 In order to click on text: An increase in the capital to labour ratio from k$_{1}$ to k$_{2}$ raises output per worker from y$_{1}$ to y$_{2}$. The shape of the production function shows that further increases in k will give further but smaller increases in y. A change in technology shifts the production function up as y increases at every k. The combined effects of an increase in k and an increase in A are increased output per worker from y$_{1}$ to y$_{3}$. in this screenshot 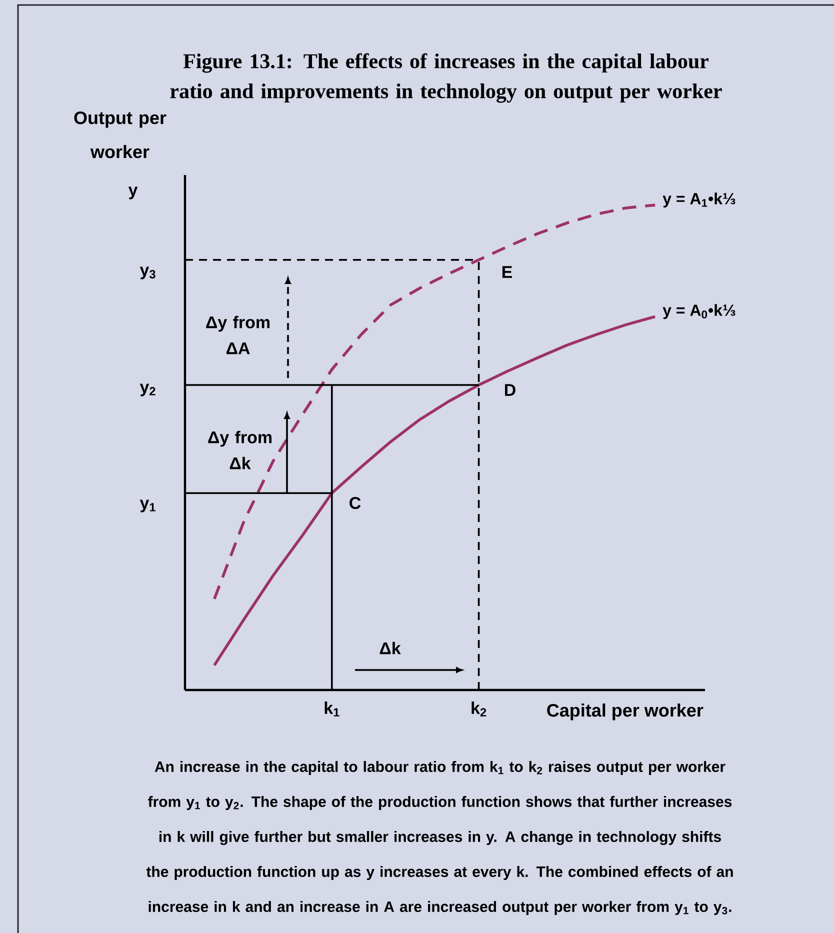, I will do `click(439, 837)`.